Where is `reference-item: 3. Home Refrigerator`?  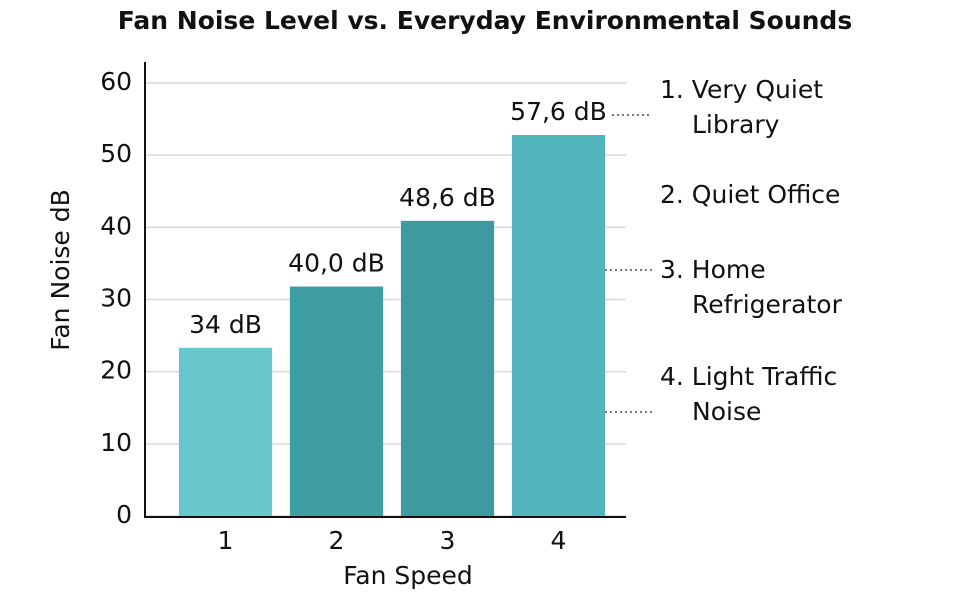 reference-item: 3. Home Refrigerator is located at coordinates (751, 287).